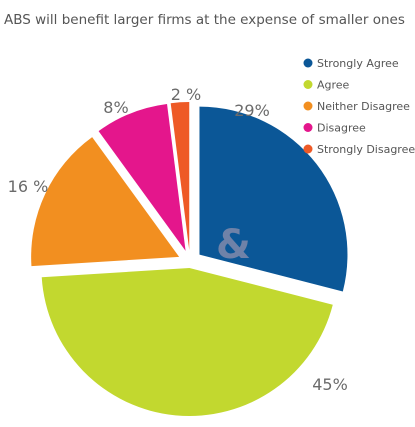 Image resolution: width=415 pixels, height=427 pixels. I want to click on legend-label-strongly-agree: Strongly Agree, so click(358, 63).